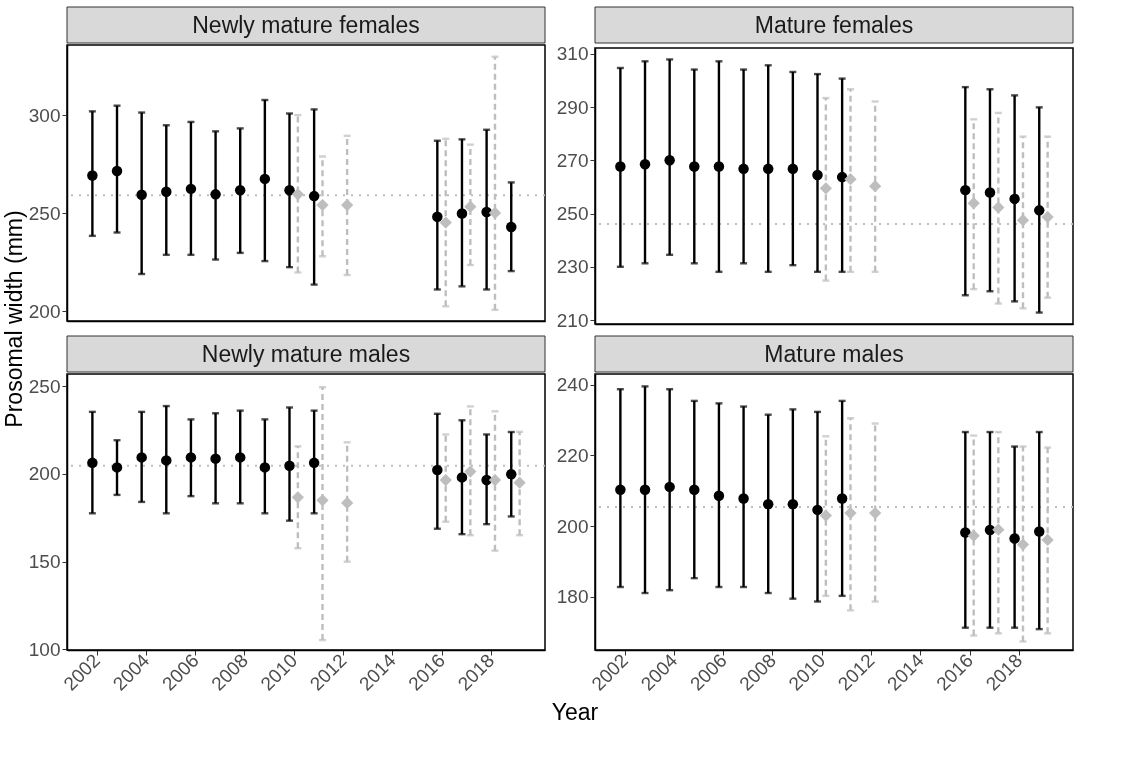 This screenshot has height=771, width=1137. Describe the element at coordinates (572, 455) in the screenshot. I see `y-tick-label: 220` at that location.